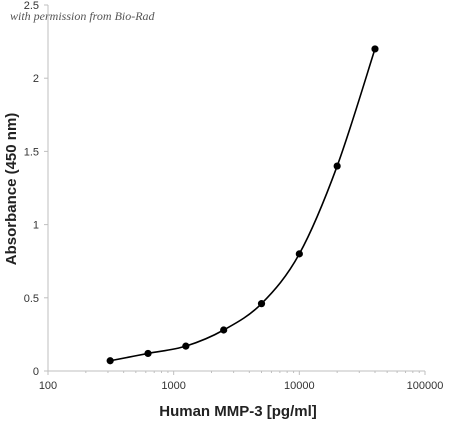  I want to click on x-tick-label: 100, so click(48, 386).